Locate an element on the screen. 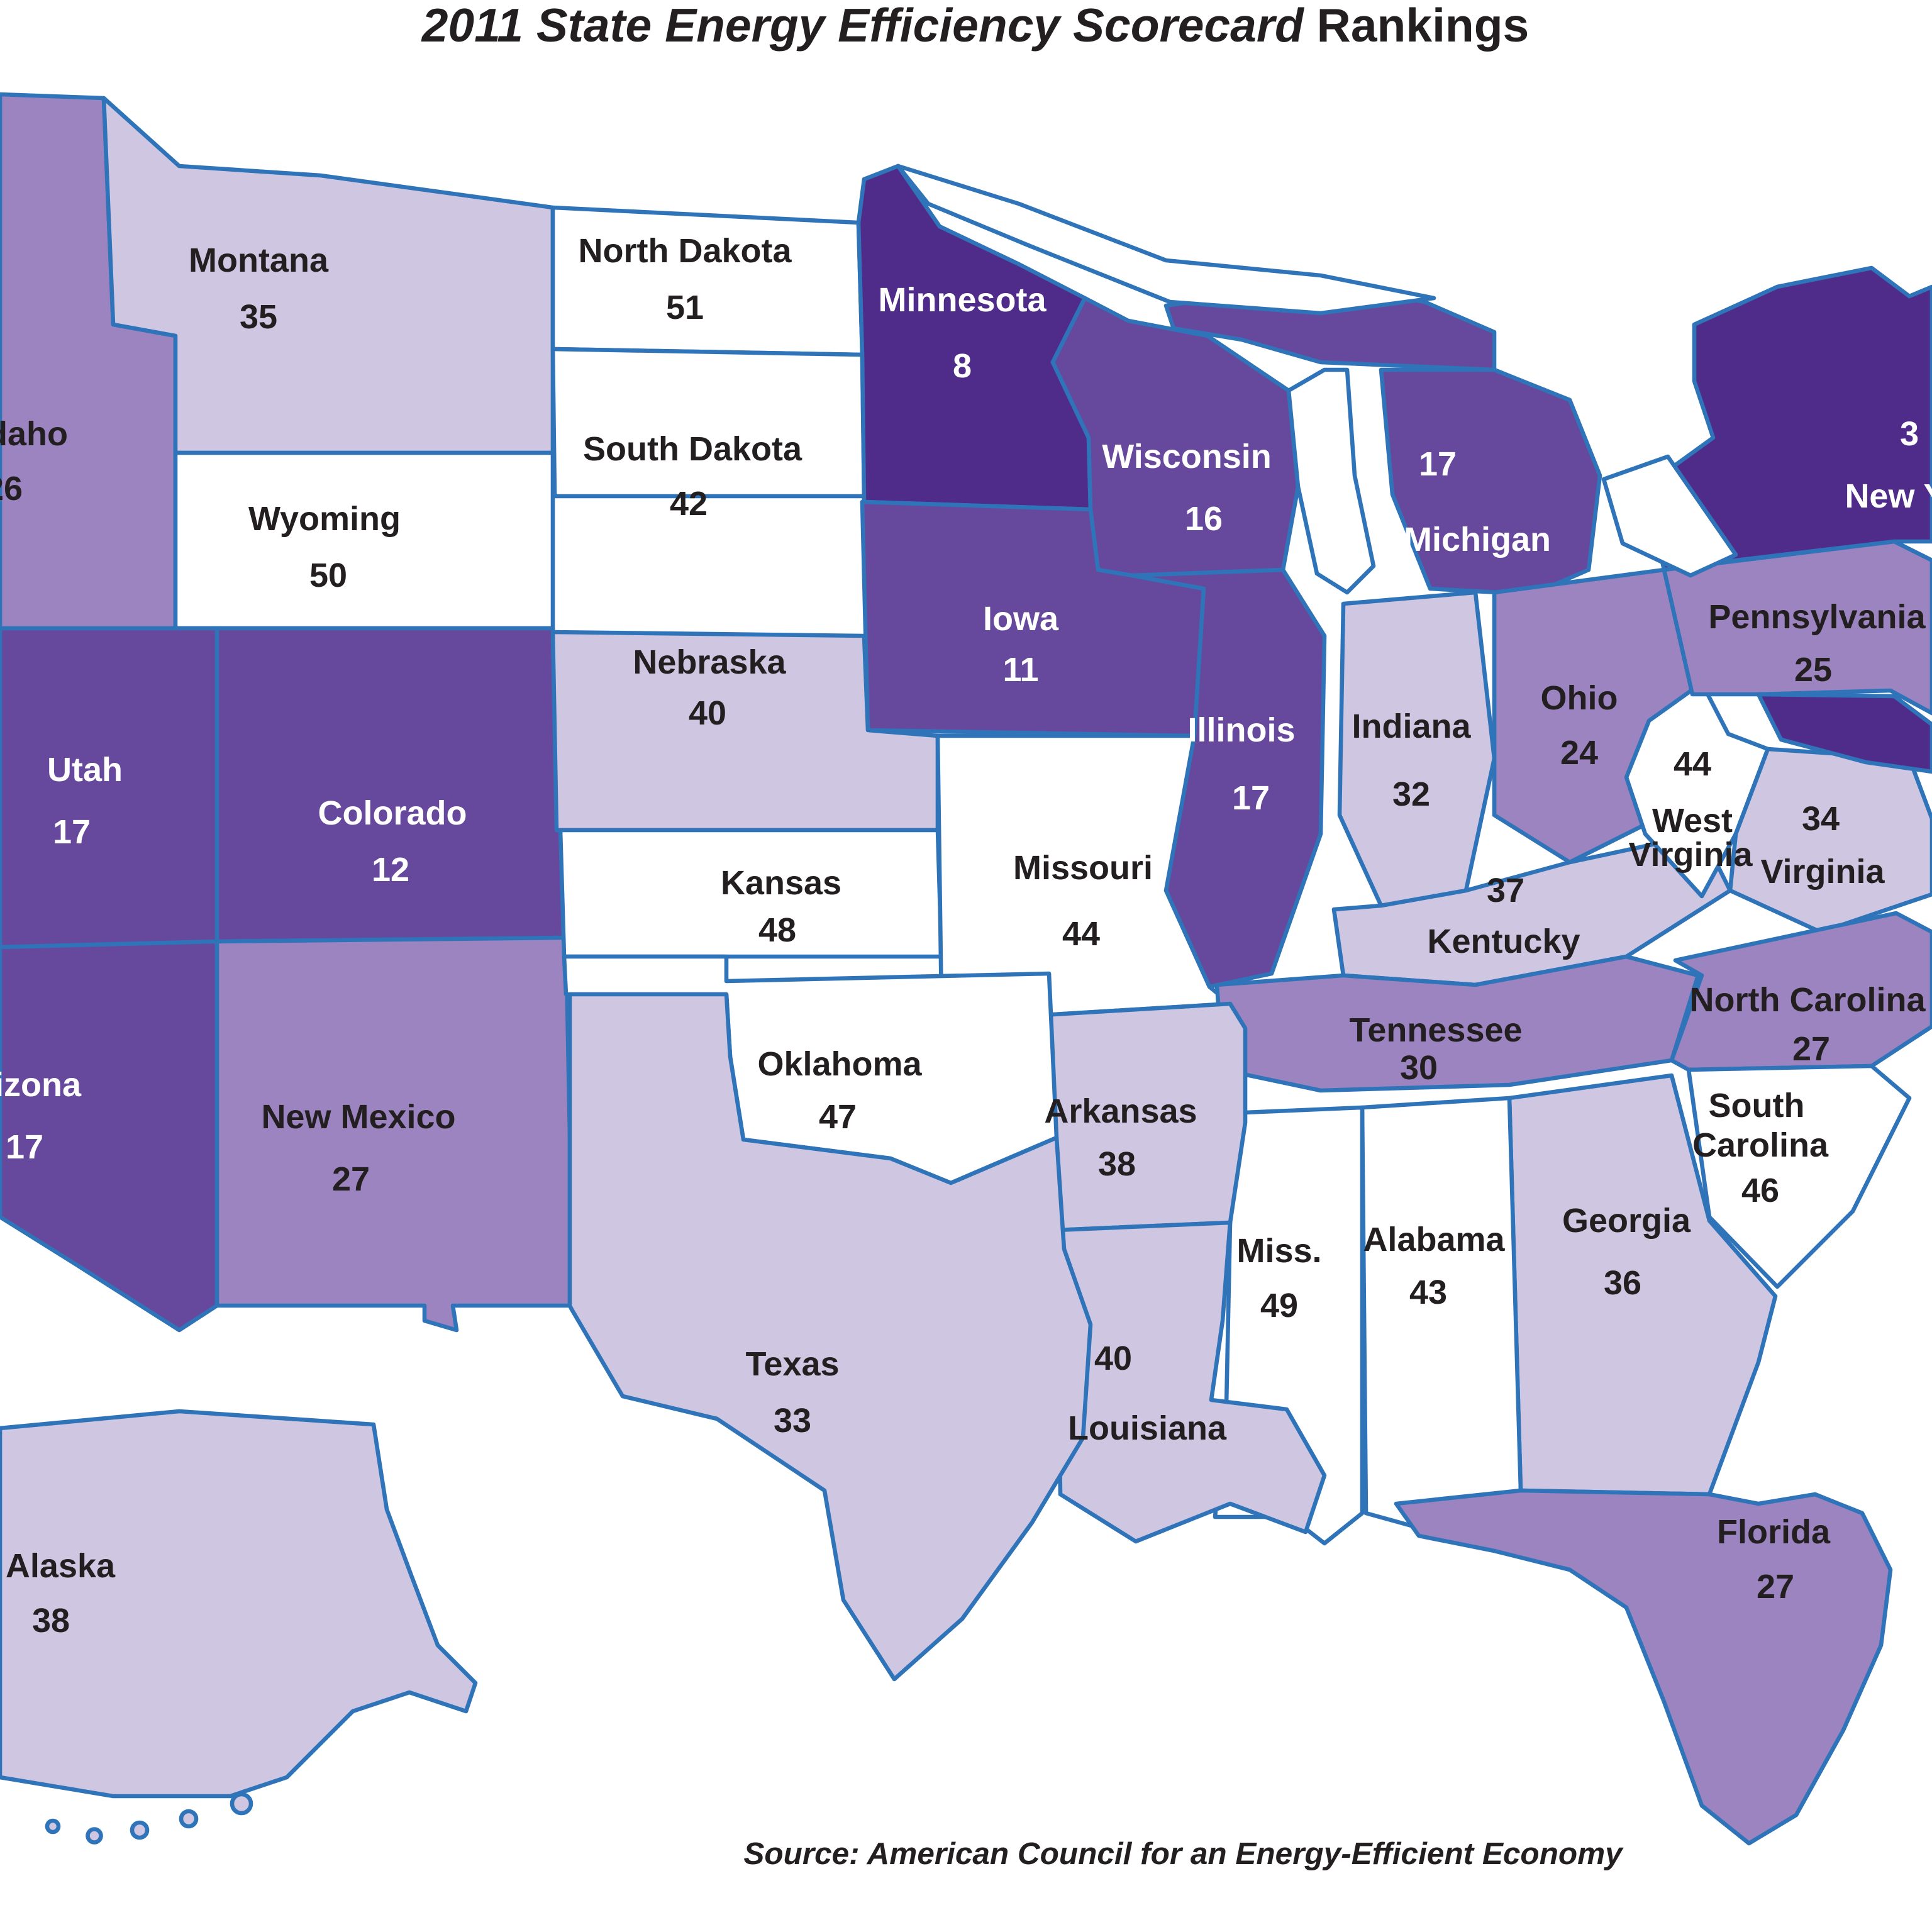 The image size is (1932, 1932). state-rank-south-dakota: 42 is located at coordinates (689, 504).